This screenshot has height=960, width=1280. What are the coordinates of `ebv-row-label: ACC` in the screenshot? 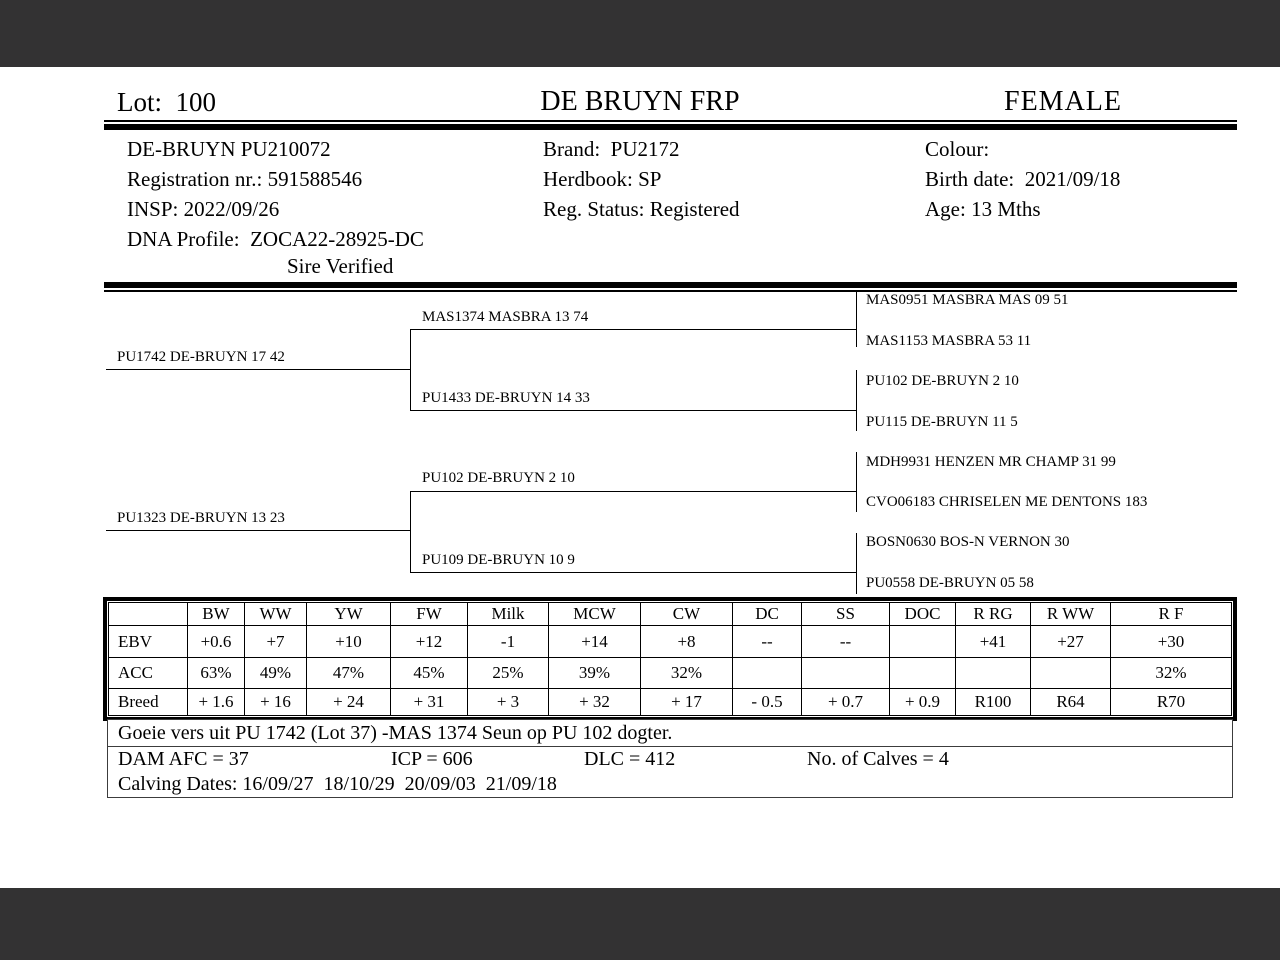 It's located at (148, 673).